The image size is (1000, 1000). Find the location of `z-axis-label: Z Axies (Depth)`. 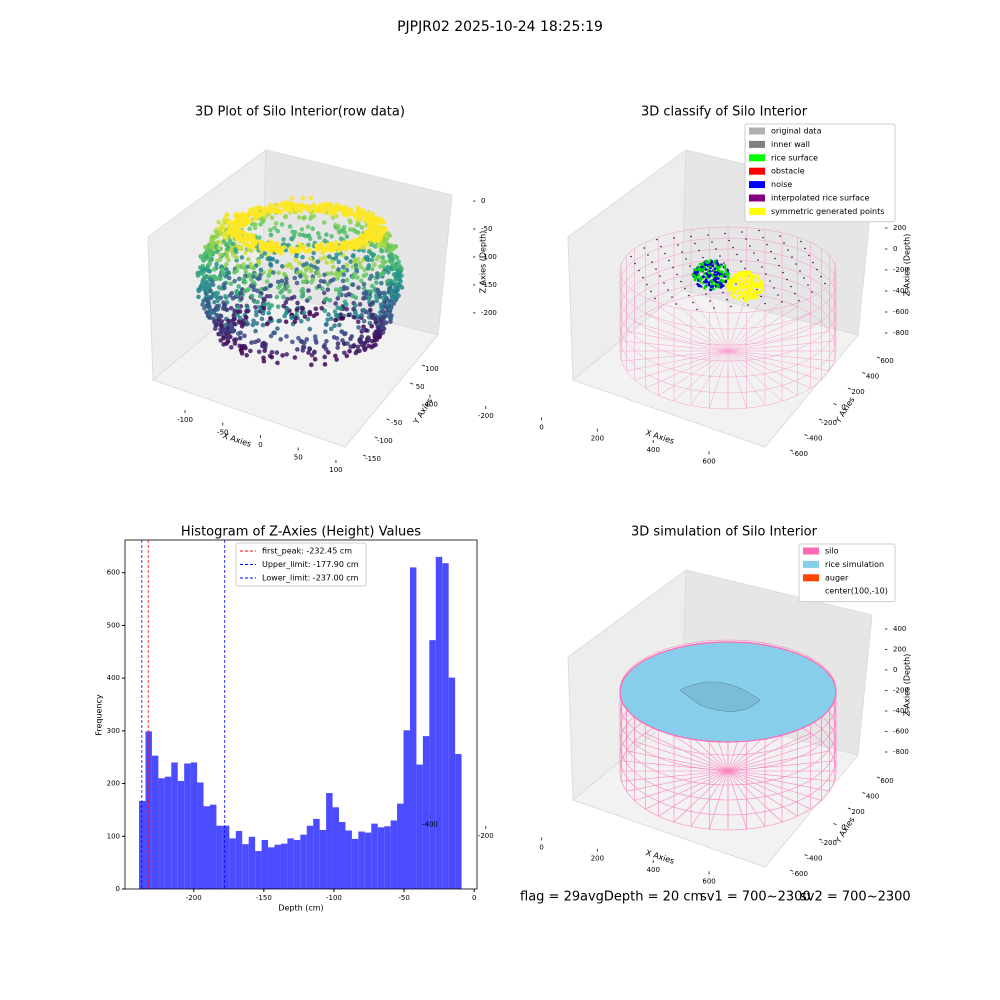

z-axis-label: Z Axies (Depth) is located at coordinates (907, 265).